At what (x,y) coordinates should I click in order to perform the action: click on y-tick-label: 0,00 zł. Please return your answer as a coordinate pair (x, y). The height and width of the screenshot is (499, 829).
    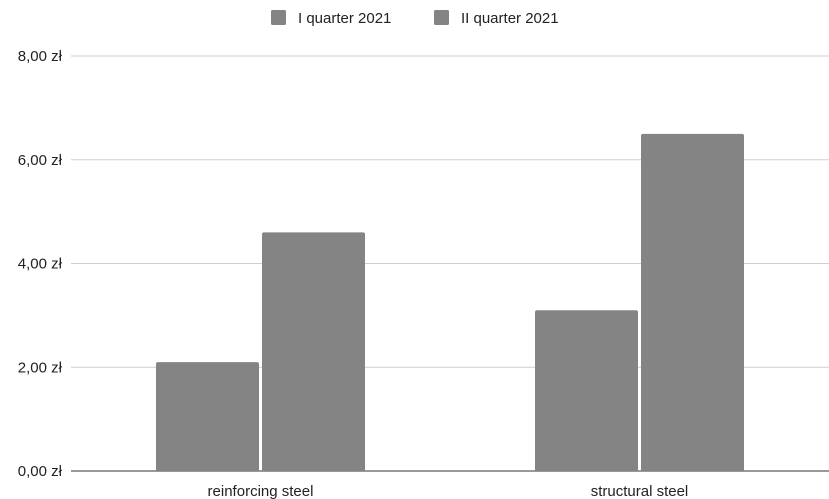
    Looking at the image, I should click on (40, 471).